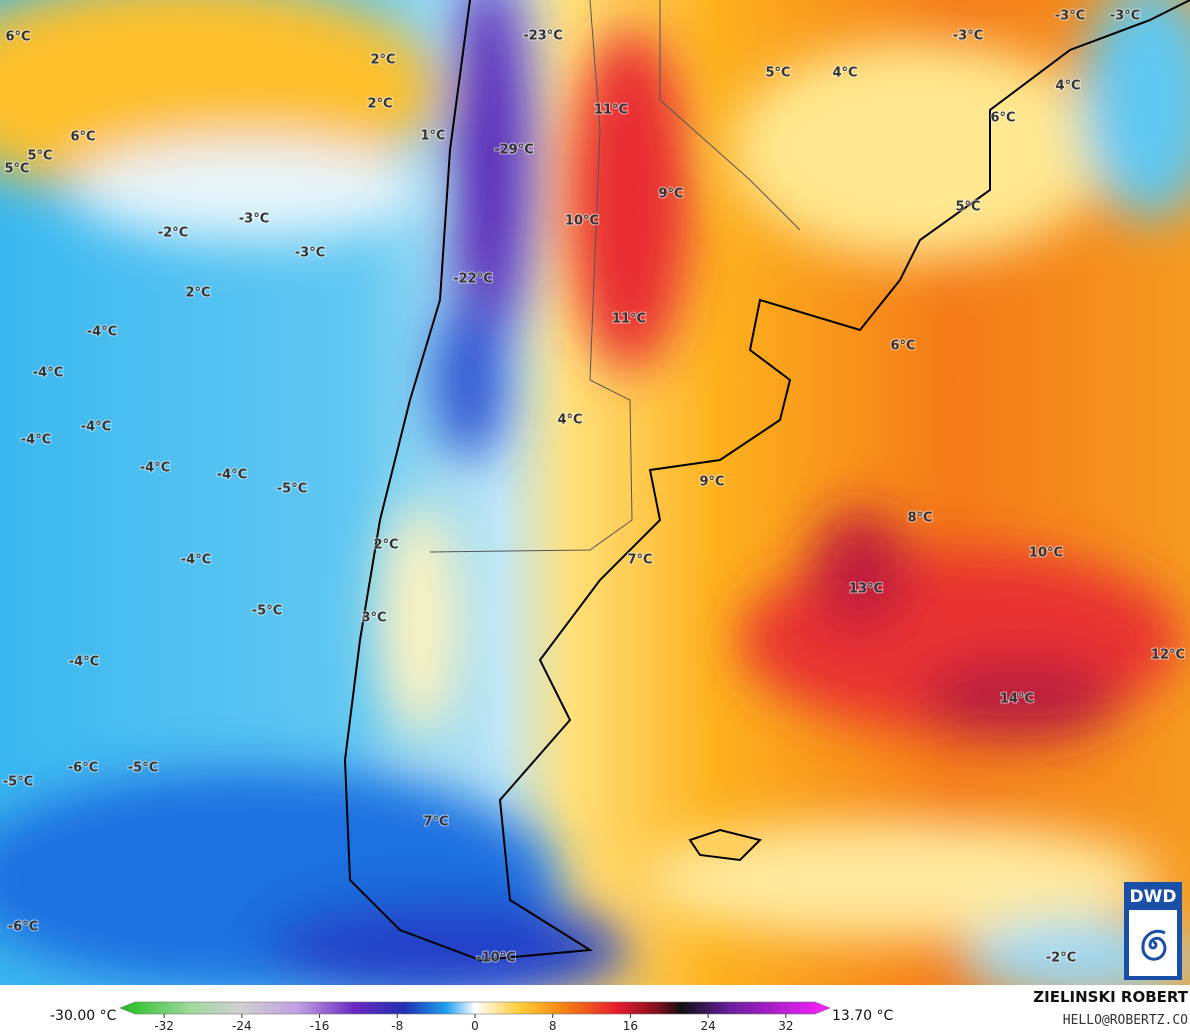 The image size is (1190, 1035). What do you see at coordinates (473, 279) in the screenshot?
I see `temperature-label: -22°C` at bounding box center [473, 279].